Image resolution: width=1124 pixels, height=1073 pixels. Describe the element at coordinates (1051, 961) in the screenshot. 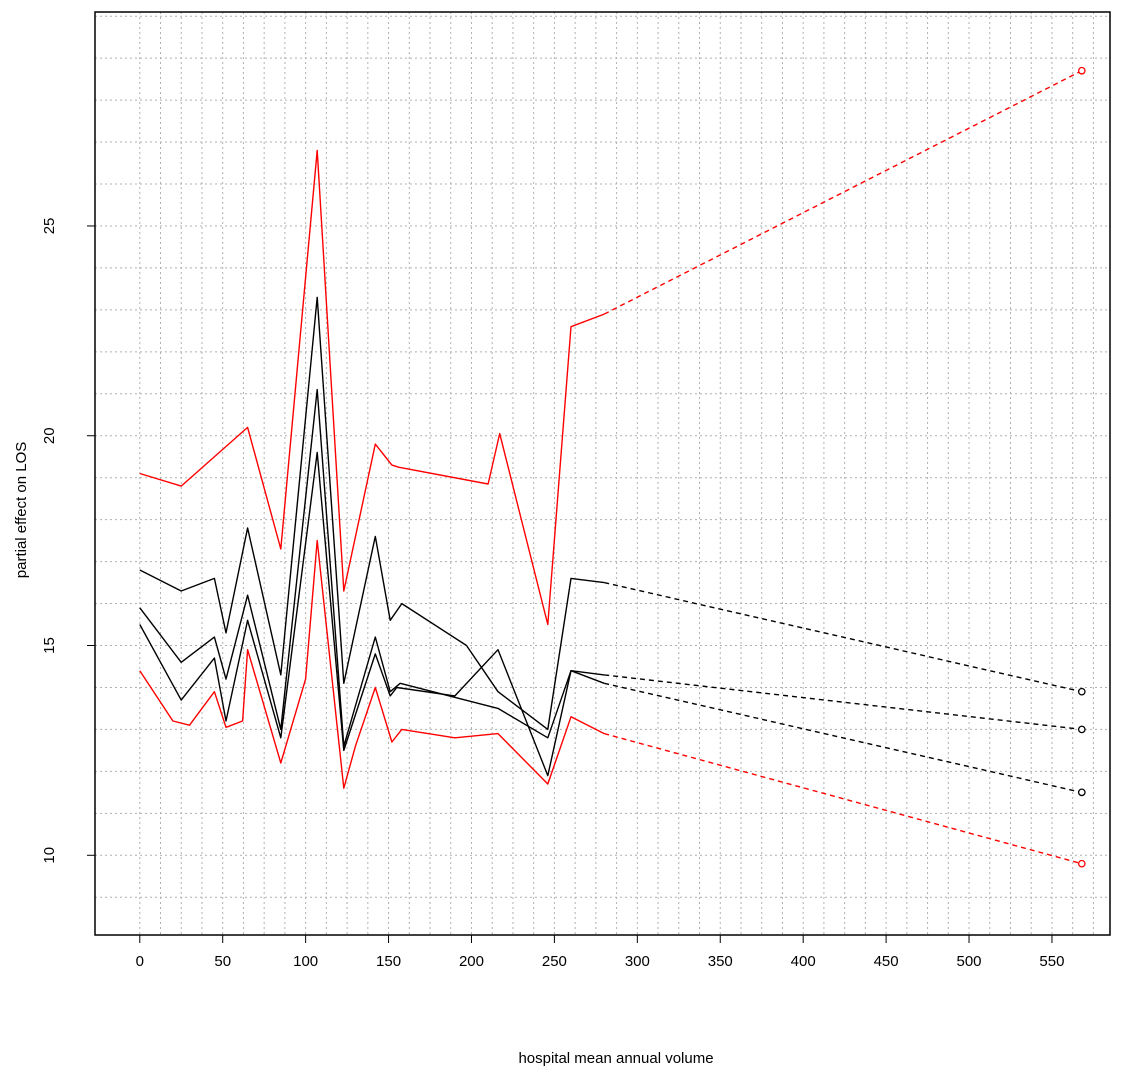

I see `x-tick-label: 550` at that location.